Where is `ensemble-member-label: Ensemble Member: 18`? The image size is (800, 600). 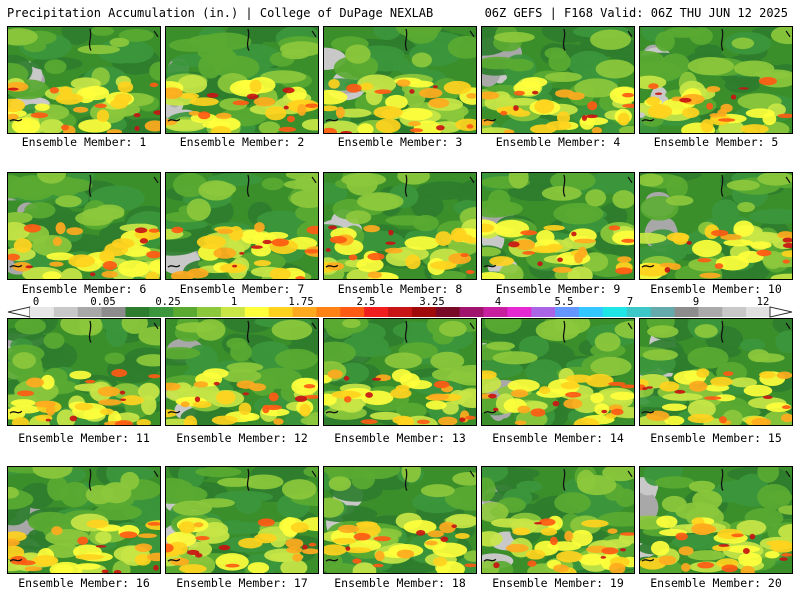 ensemble-member-label: Ensemble Member: 18 is located at coordinates (400, 583).